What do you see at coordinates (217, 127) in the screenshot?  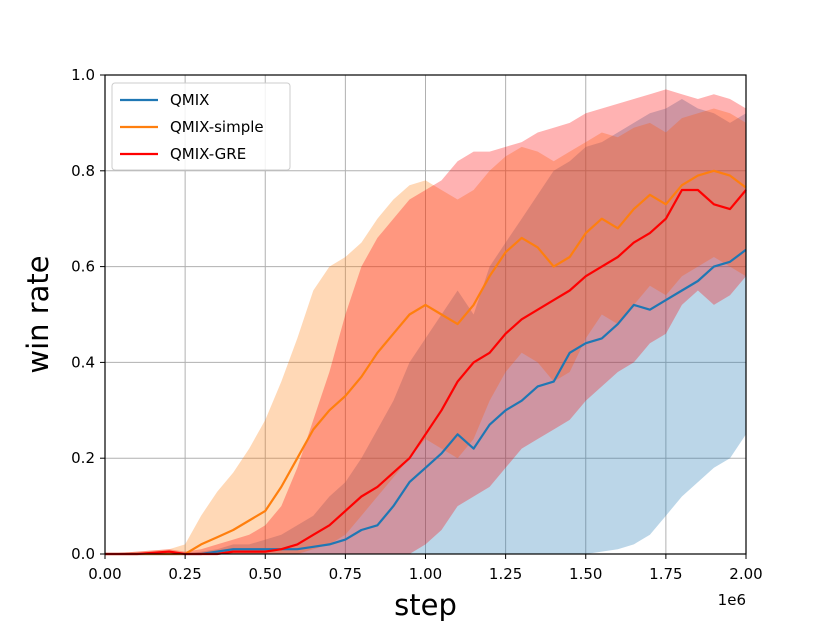 I see `legend-label: QMIX-simple` at bounding box center [217, 127].